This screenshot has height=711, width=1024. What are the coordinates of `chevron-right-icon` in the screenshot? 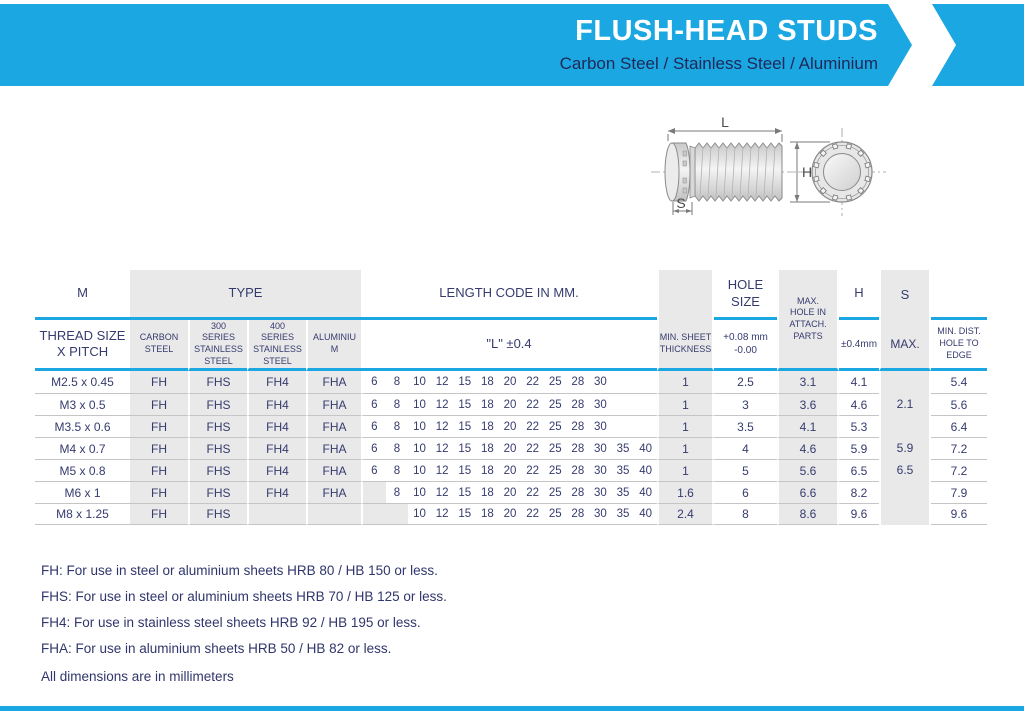 It's located at (922, 45).